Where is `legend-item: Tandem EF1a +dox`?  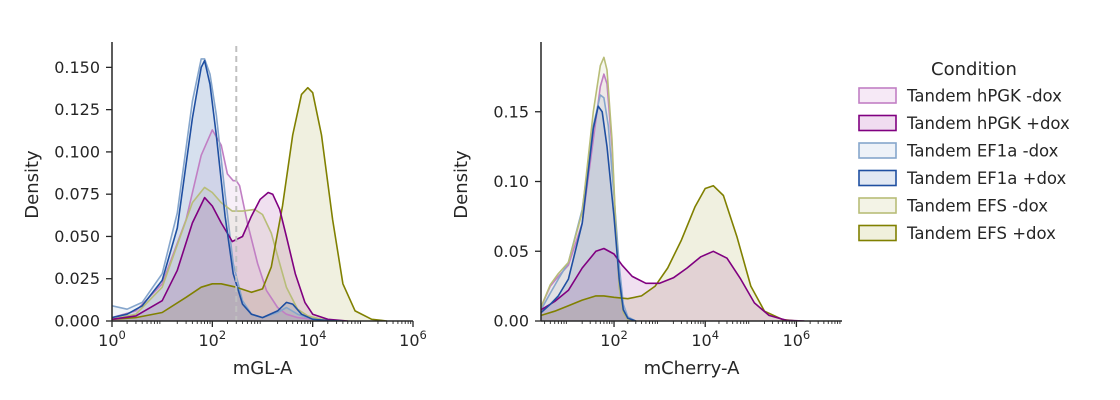 legend-item: Tandem EF1a +dox is located at coordinates (962, 178).